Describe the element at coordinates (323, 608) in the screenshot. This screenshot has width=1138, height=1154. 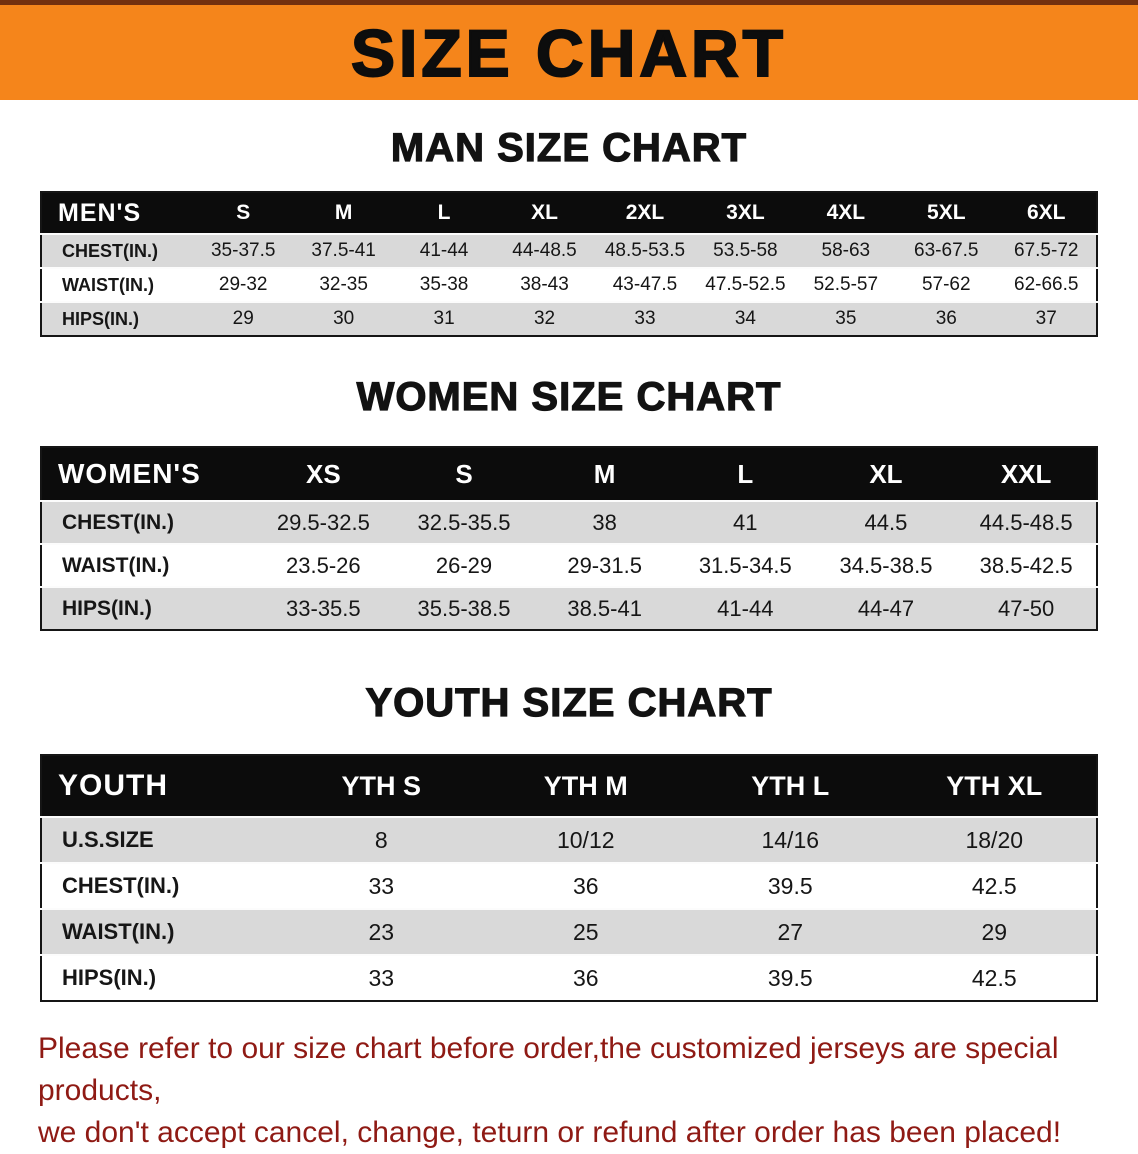
I see `size-value-cell: 33-35.5` at that location.